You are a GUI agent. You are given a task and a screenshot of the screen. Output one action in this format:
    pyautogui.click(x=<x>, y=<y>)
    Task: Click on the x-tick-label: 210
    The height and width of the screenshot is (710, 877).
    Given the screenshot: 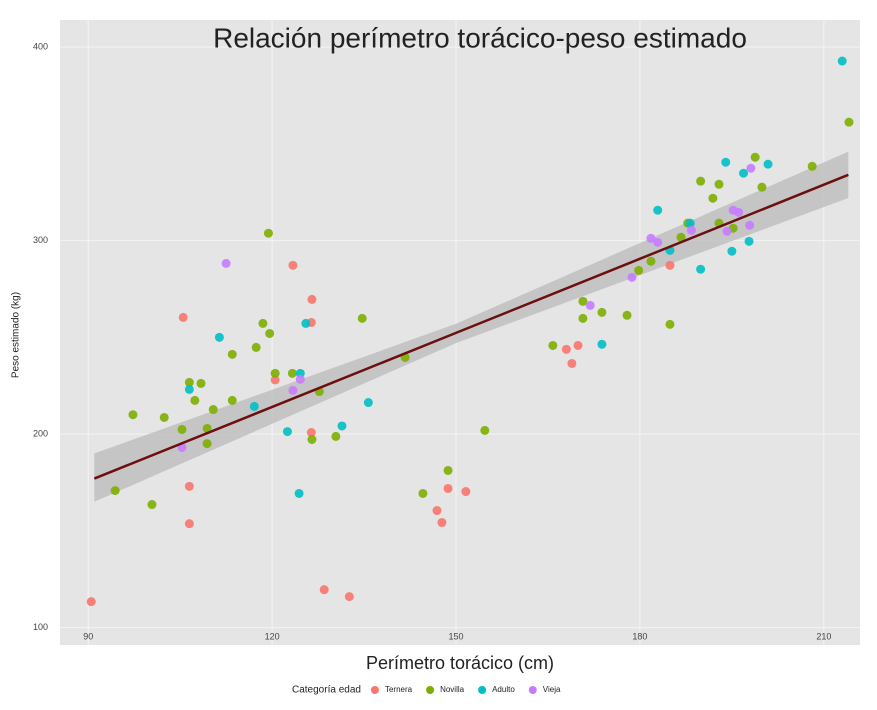 What is the action you would take?
    pyautogui.click(x=823, y=636)
    